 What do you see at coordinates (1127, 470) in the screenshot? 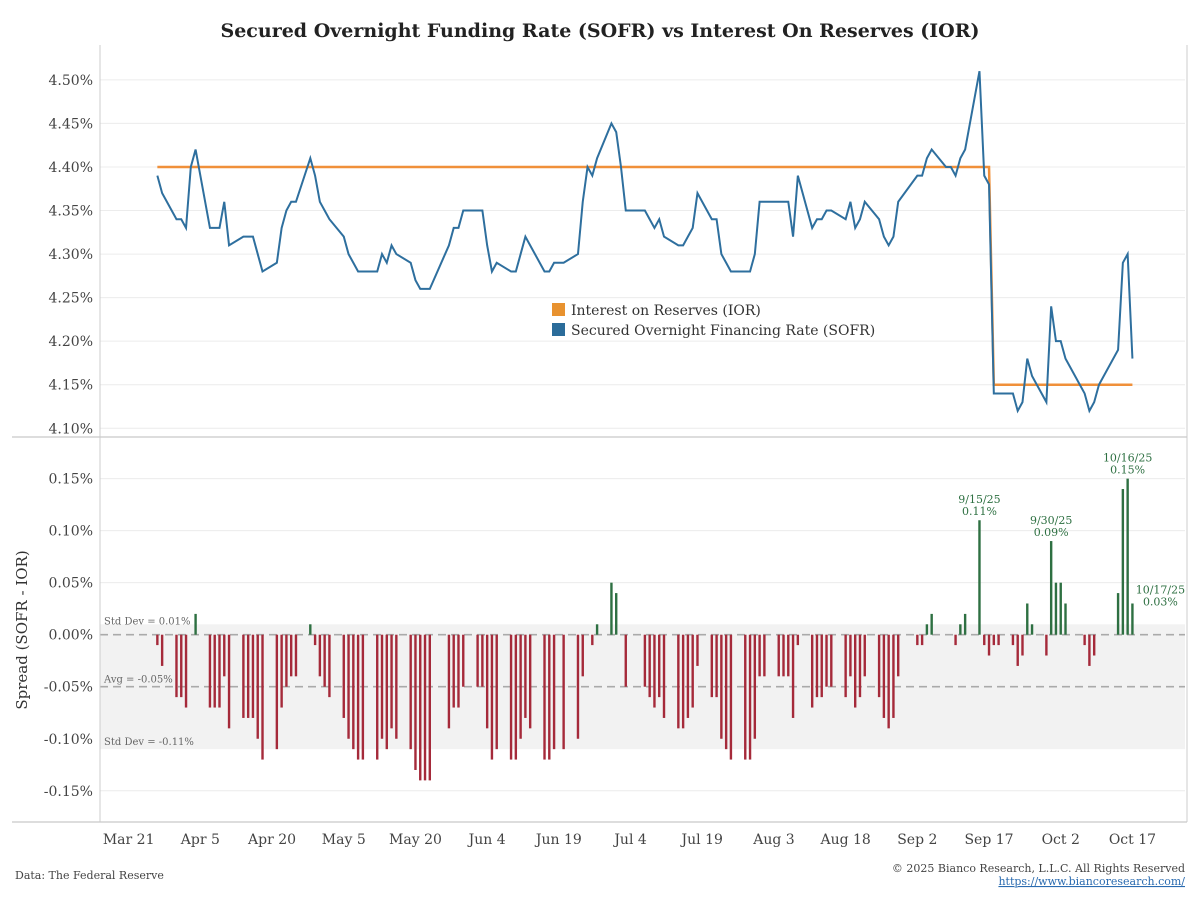
I see `annotation-value: 0.15%` at bounding box center [1127, 470].